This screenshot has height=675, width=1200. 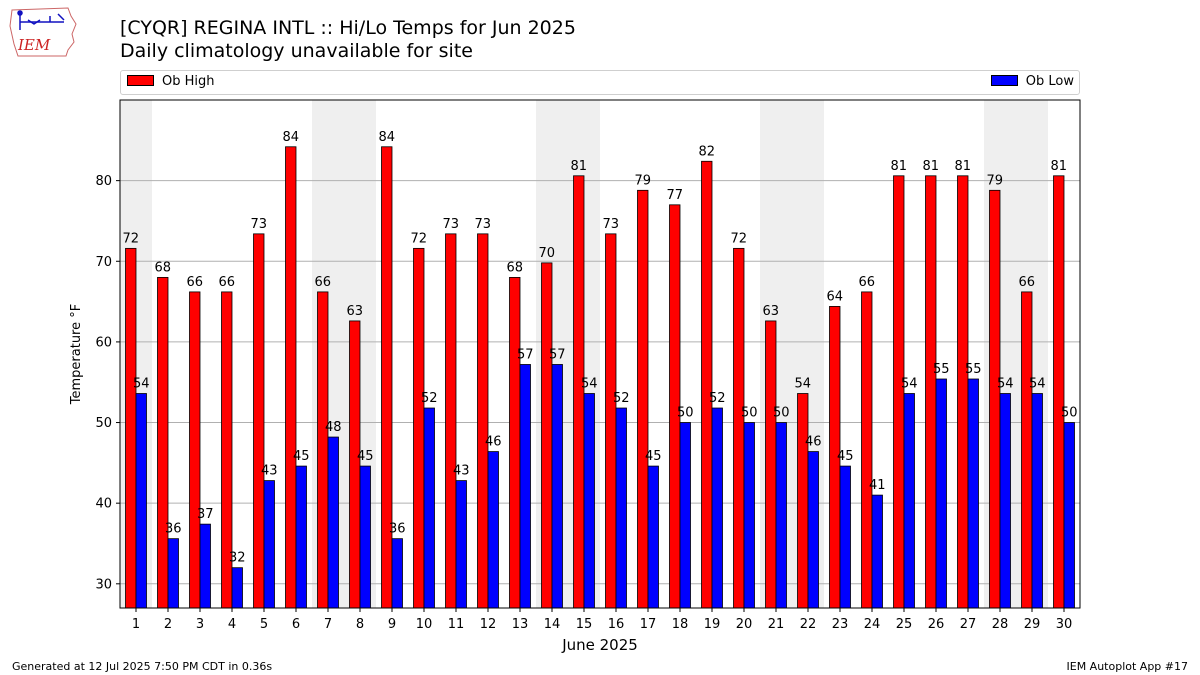 I want to click on legend-item-low: Ob Low, so click(x=1032, y=81).